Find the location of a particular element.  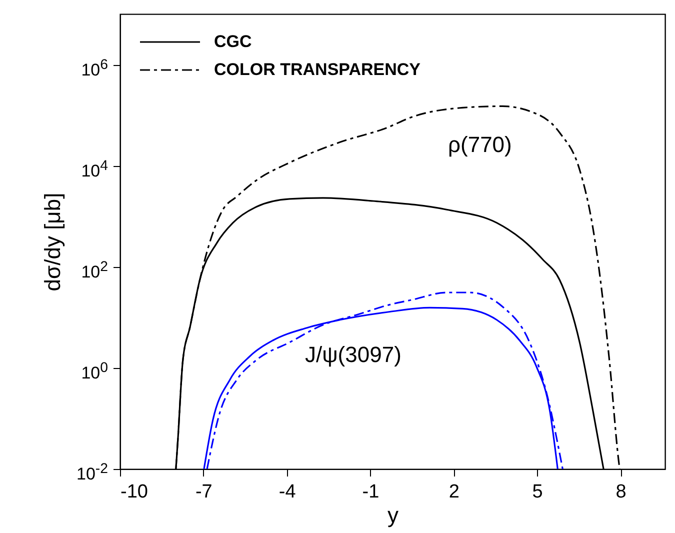

y-axis-title: dσ/dy [μb] is located at coordinates (52, 242).